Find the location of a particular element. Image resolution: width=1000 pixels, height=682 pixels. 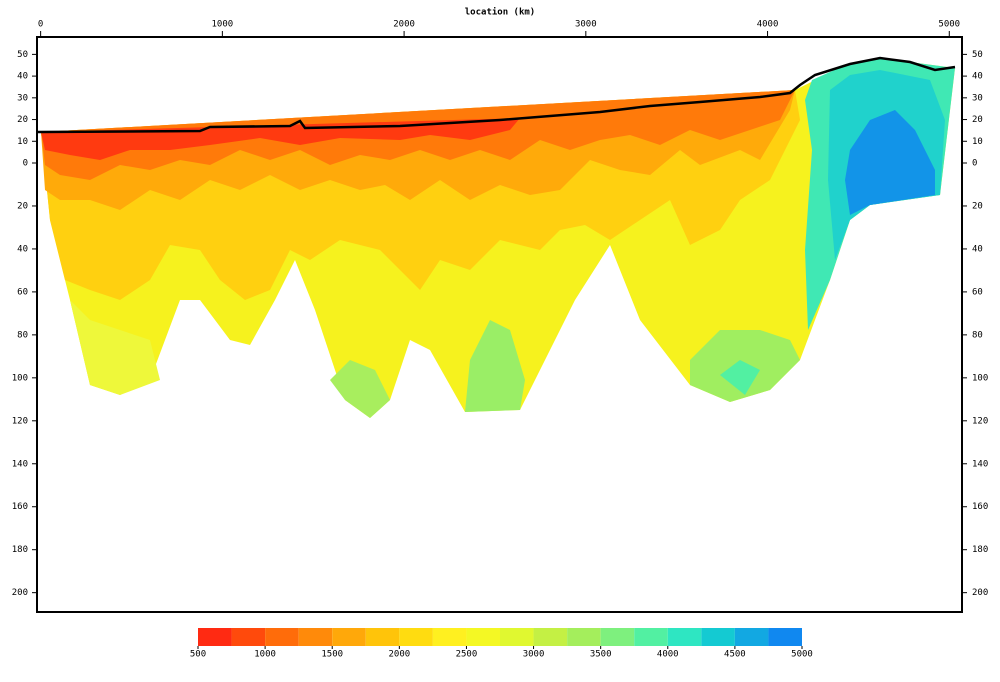

colorbar-label: 2500 is located at coordinates (467, 655).